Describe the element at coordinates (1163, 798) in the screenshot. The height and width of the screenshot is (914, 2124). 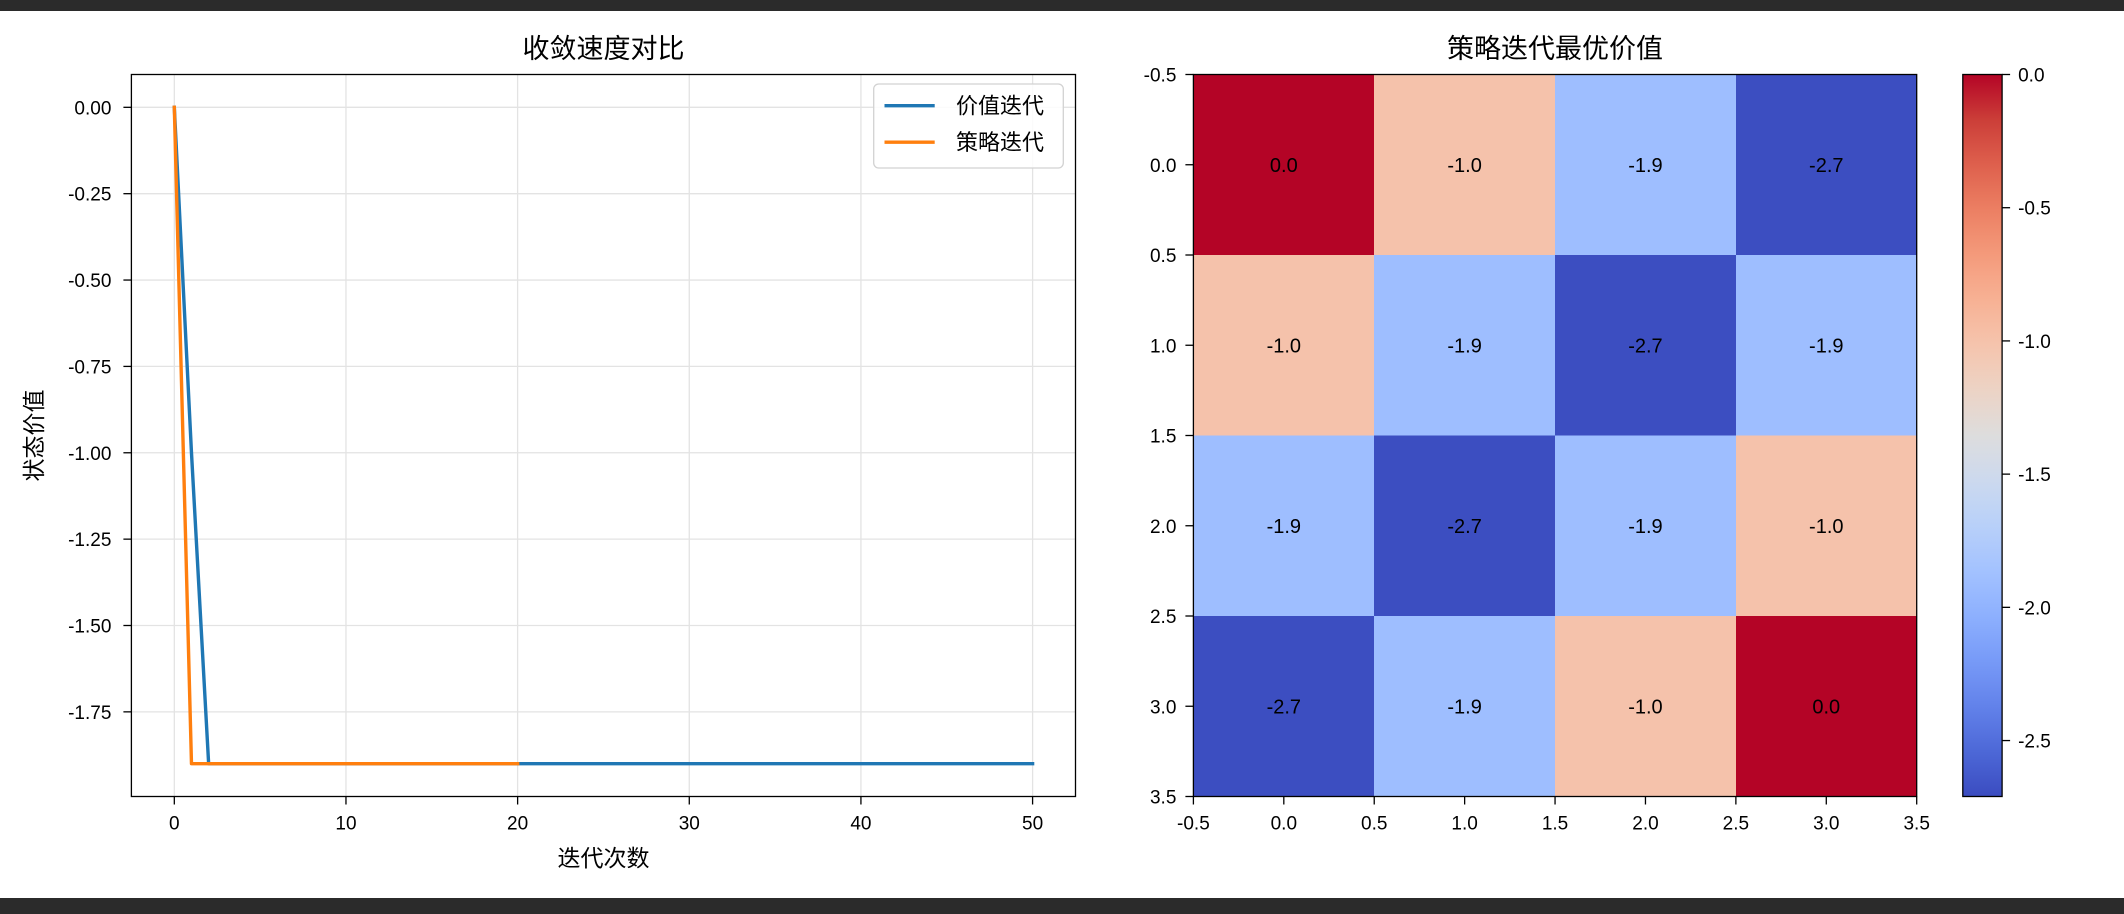
I see `y-tick-label: 3.5` at that location.